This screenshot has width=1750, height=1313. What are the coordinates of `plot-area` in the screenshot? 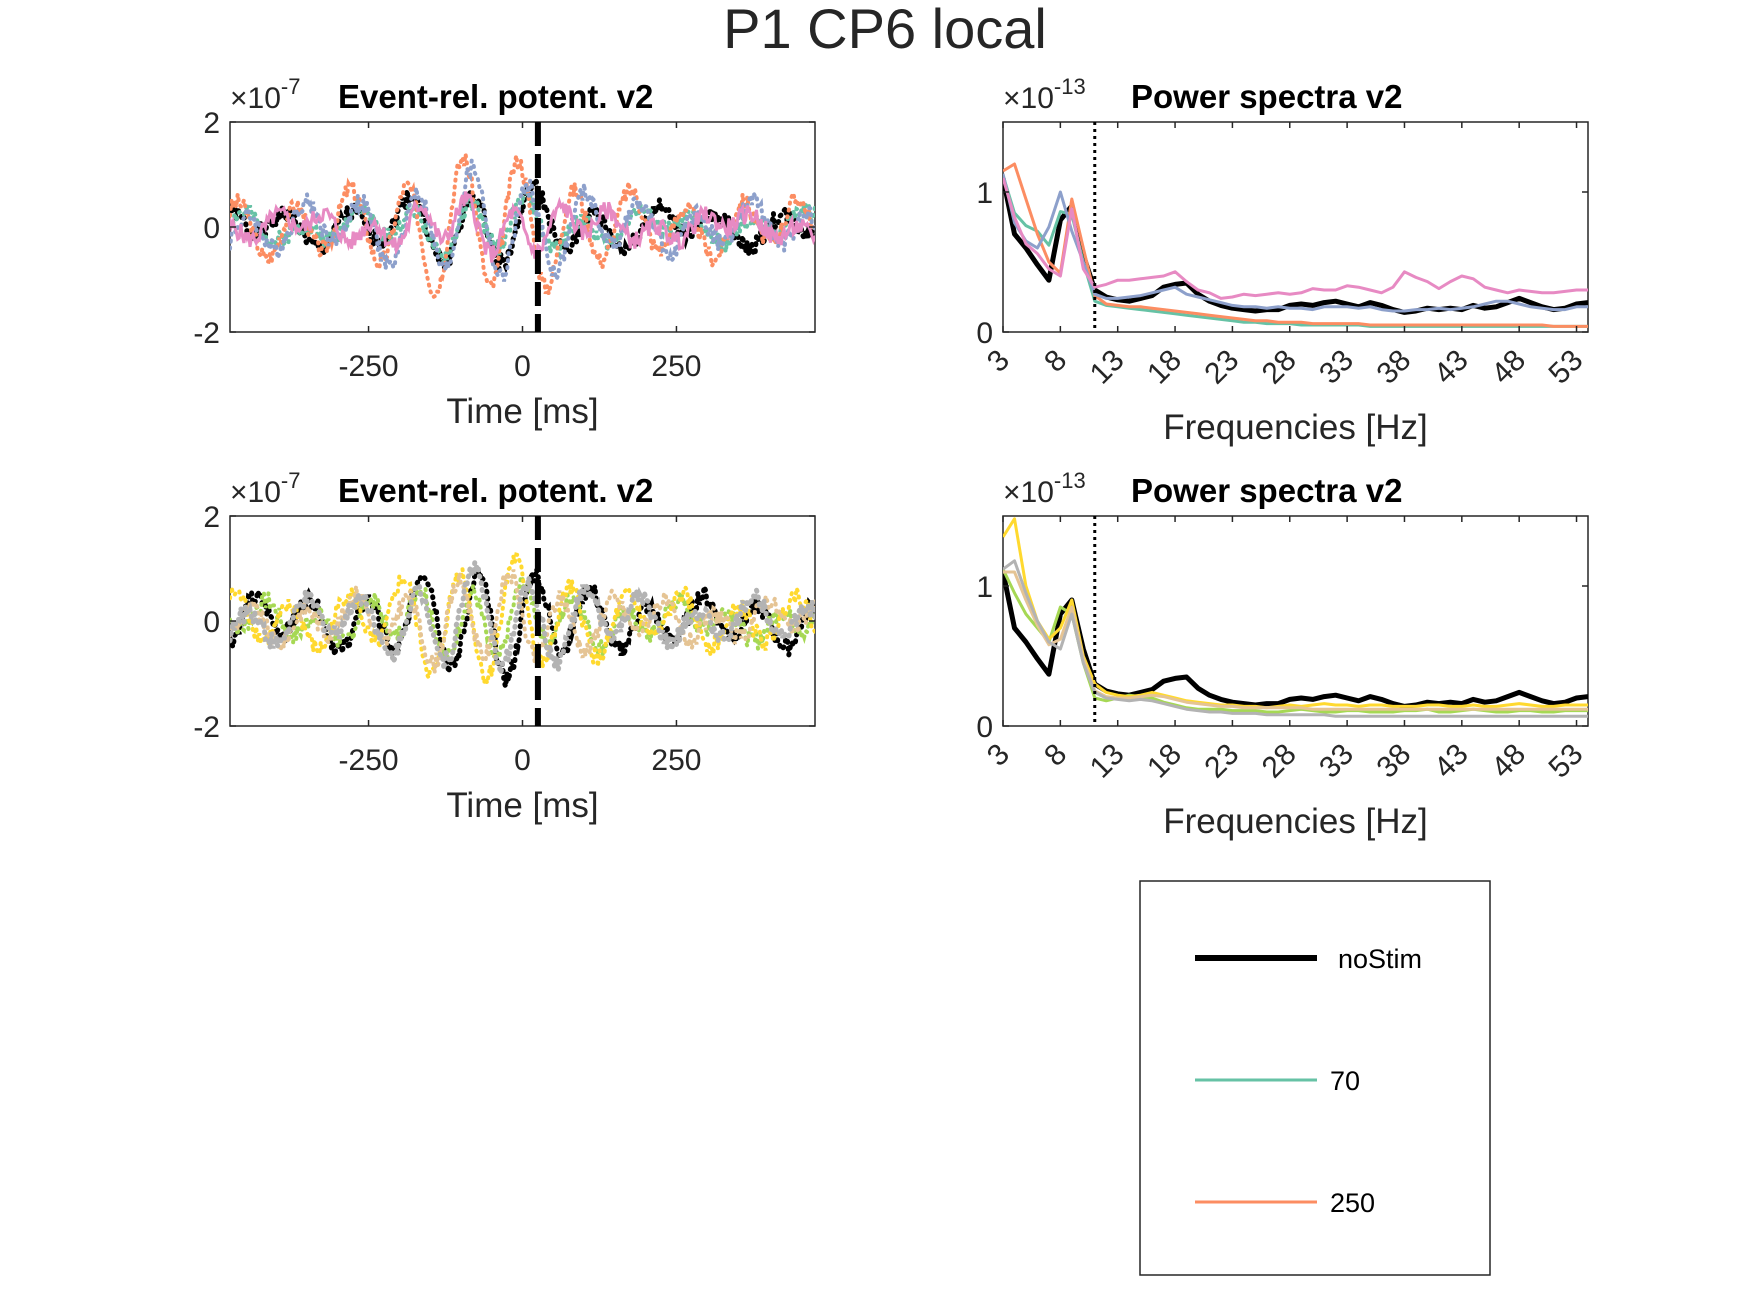 It's located at (1295, 621).